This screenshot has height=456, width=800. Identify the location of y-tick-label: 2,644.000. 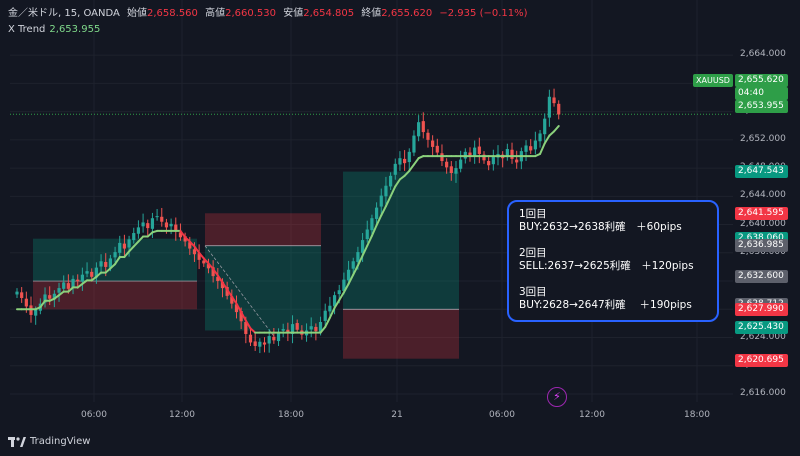
(763, 195).